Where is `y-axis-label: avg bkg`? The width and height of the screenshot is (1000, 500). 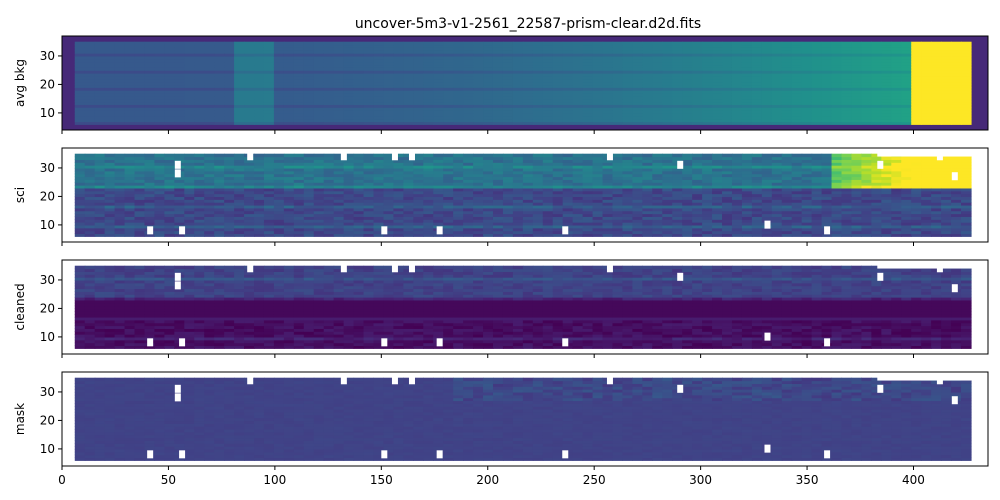
y-axis-label: avg bkg is located at coordinates (20, 83).